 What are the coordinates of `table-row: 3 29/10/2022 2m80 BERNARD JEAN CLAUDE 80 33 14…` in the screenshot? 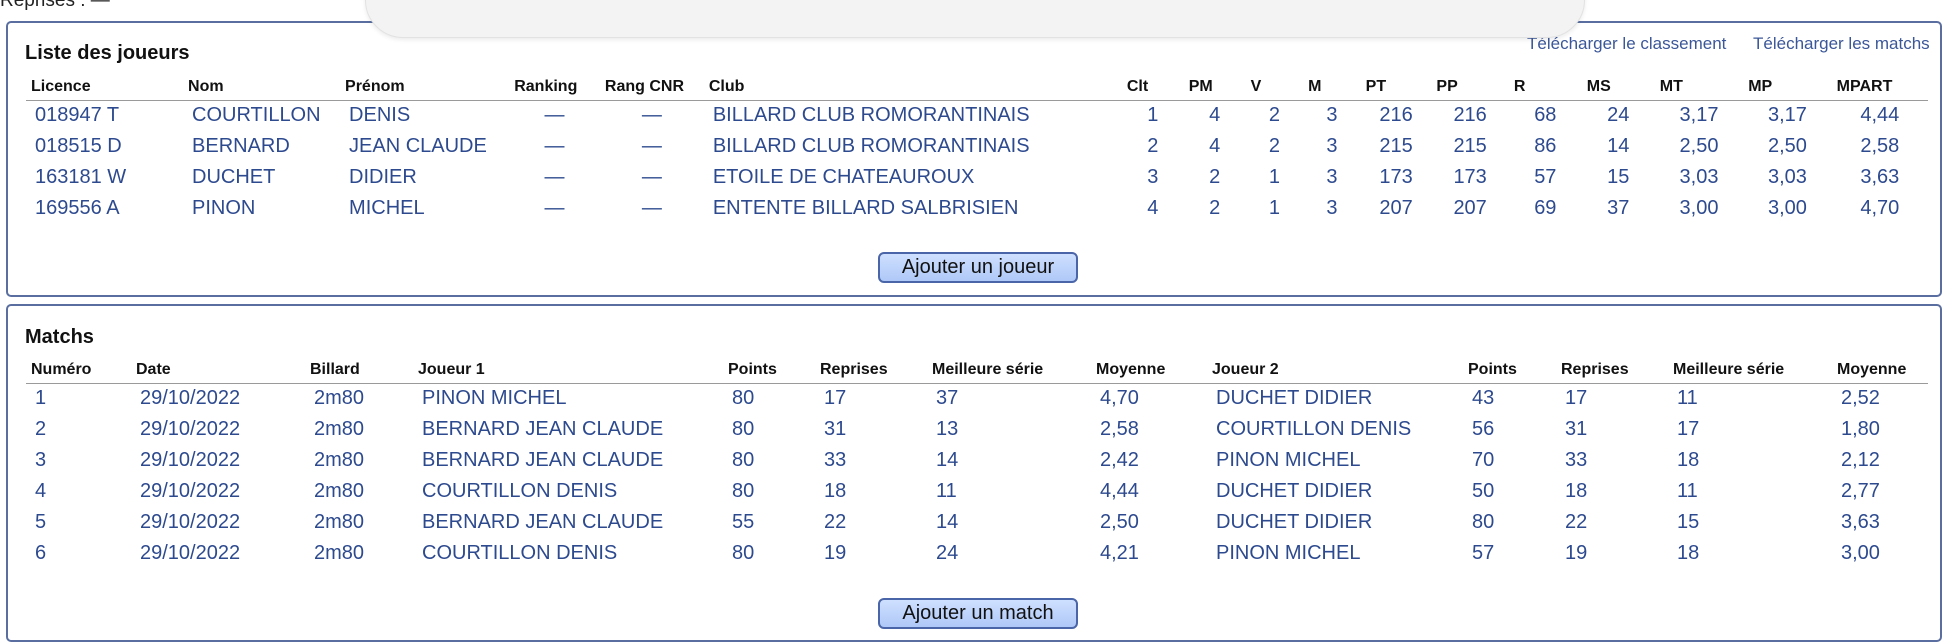 It's located at (977, 460).